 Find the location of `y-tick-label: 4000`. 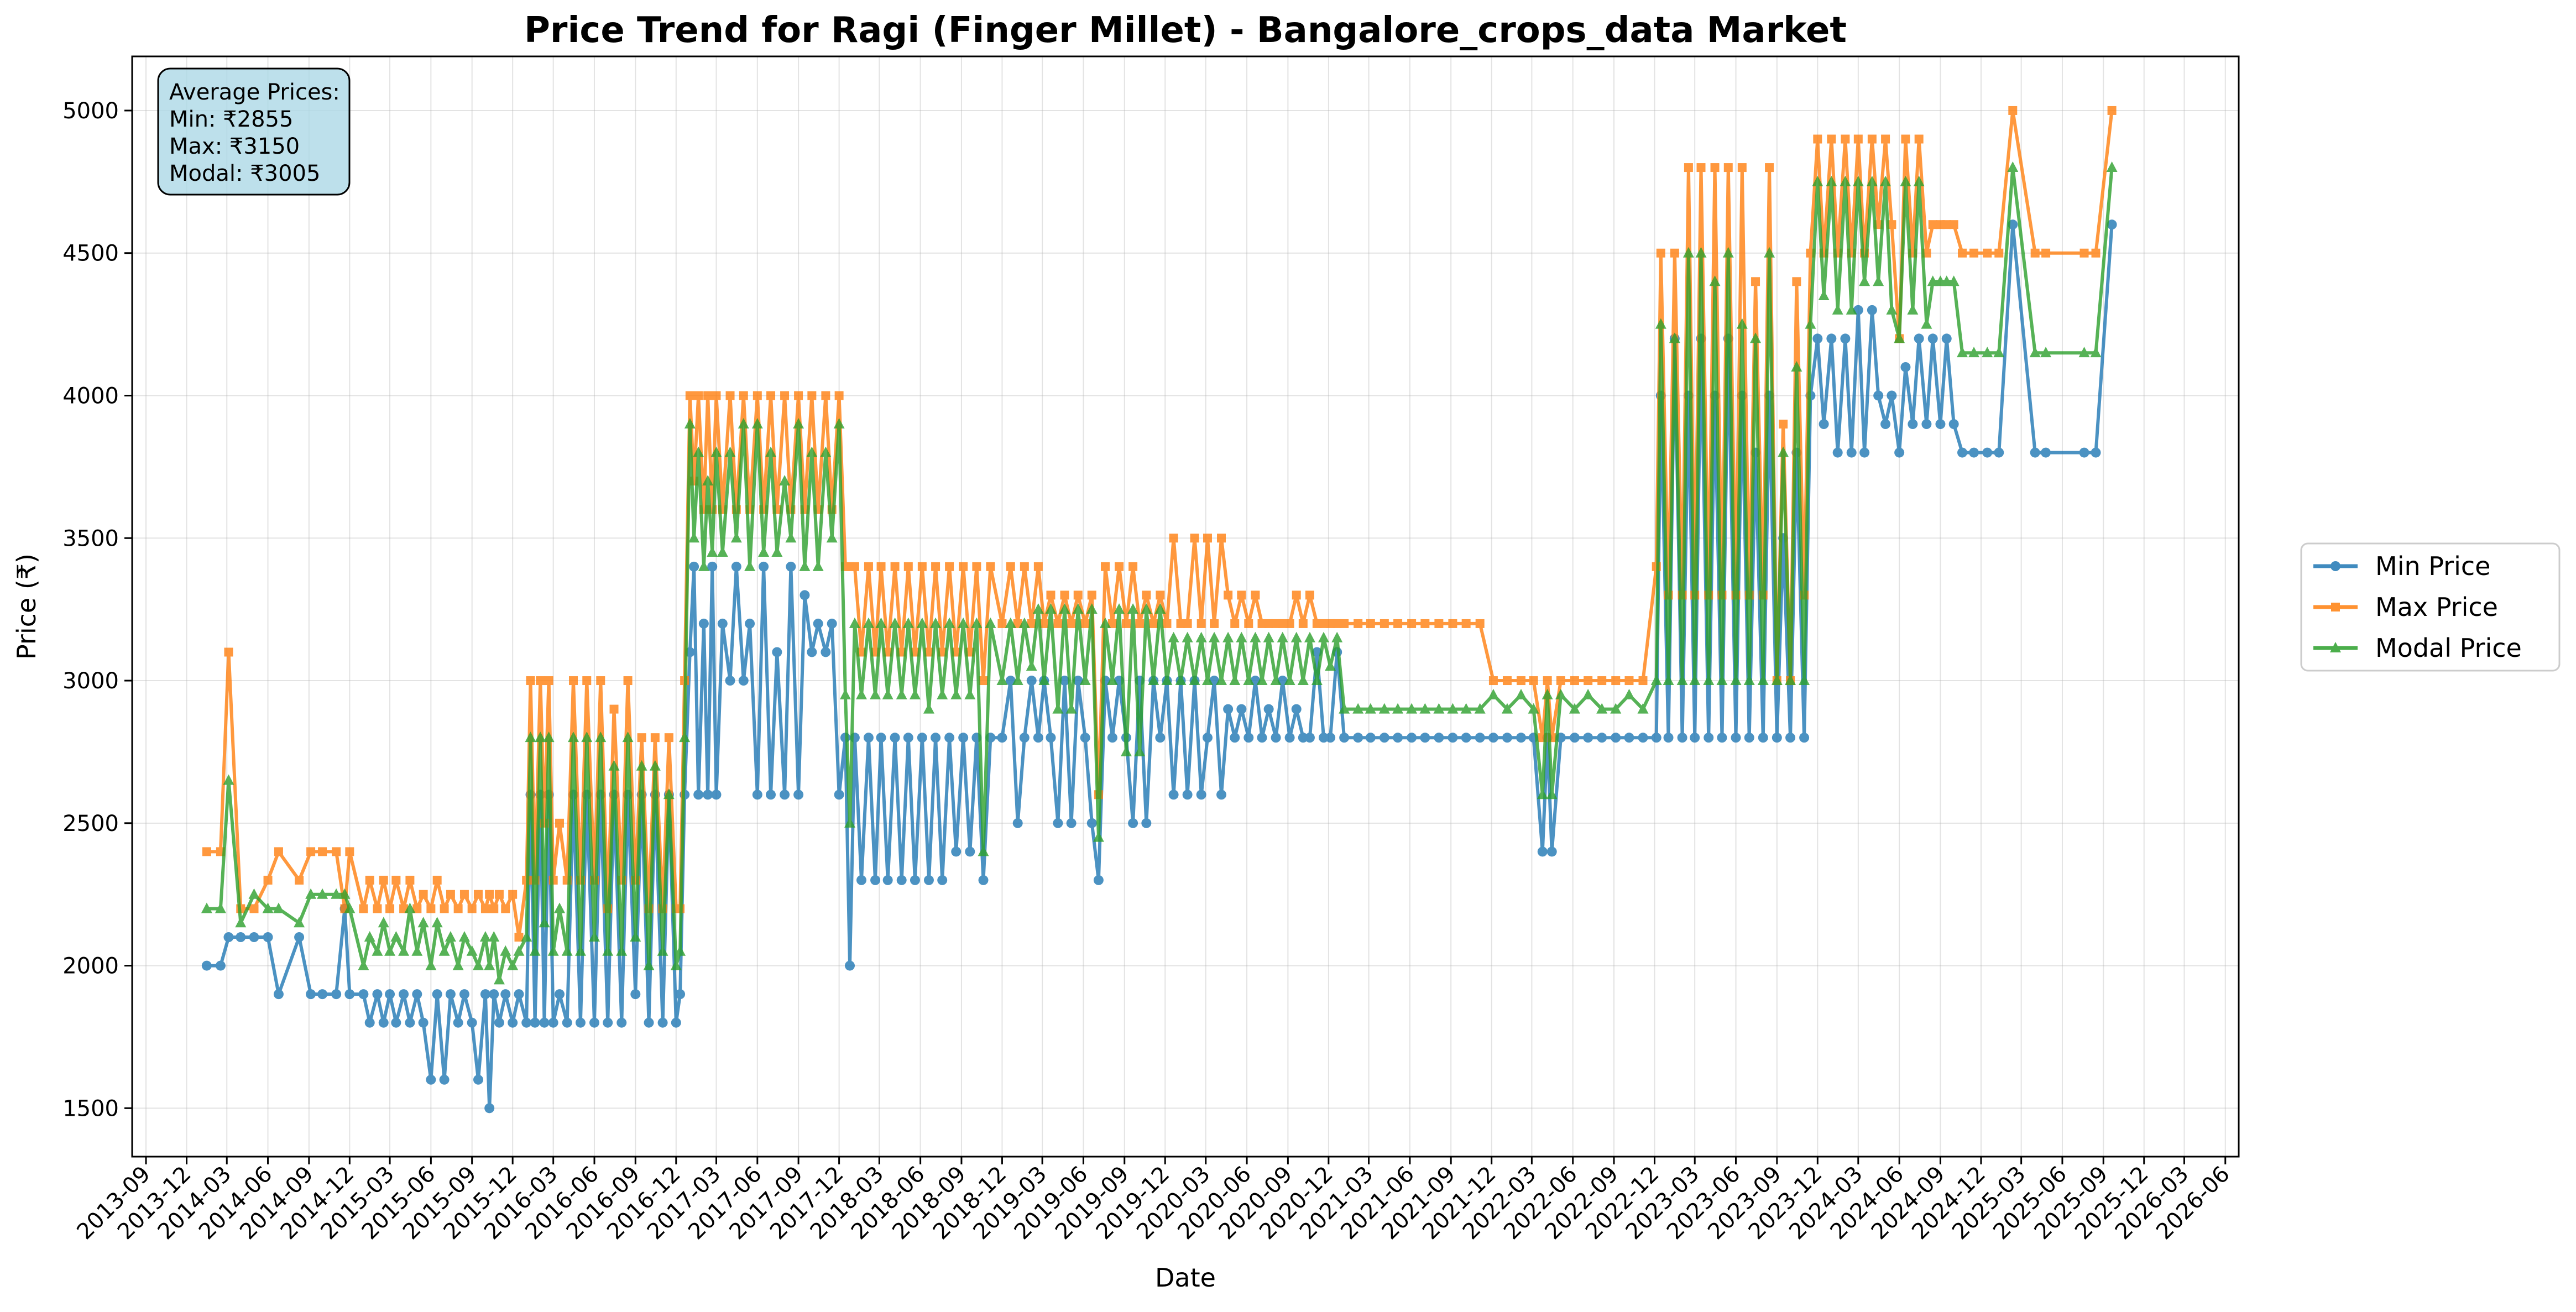

y-tick-label: 4000 is located at coordinates (90, 396).